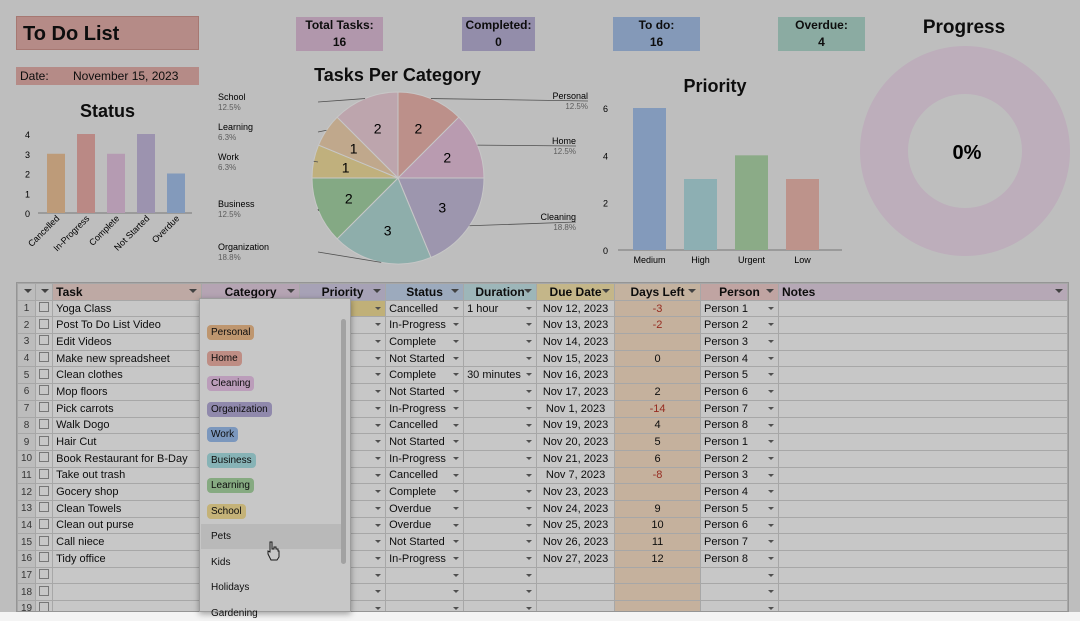 This screenshot has width=1080, height=621. Describe the element at coordinates (576, 325) in the screenshot. I see `cell-due: Nov 13, 2023` at that location.